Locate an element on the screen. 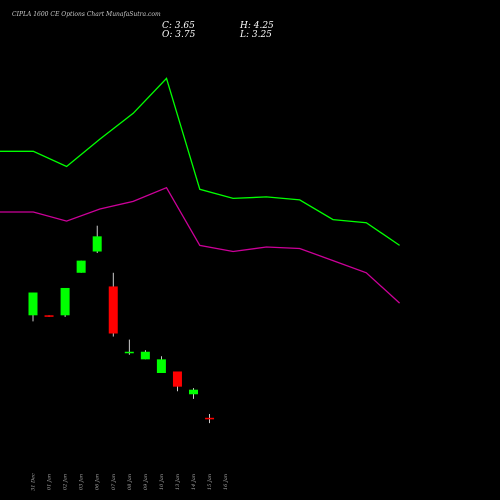 This screenshot has height=500, width=500. x-tick-label: 09 Jan is located at coordinates (146, 482).